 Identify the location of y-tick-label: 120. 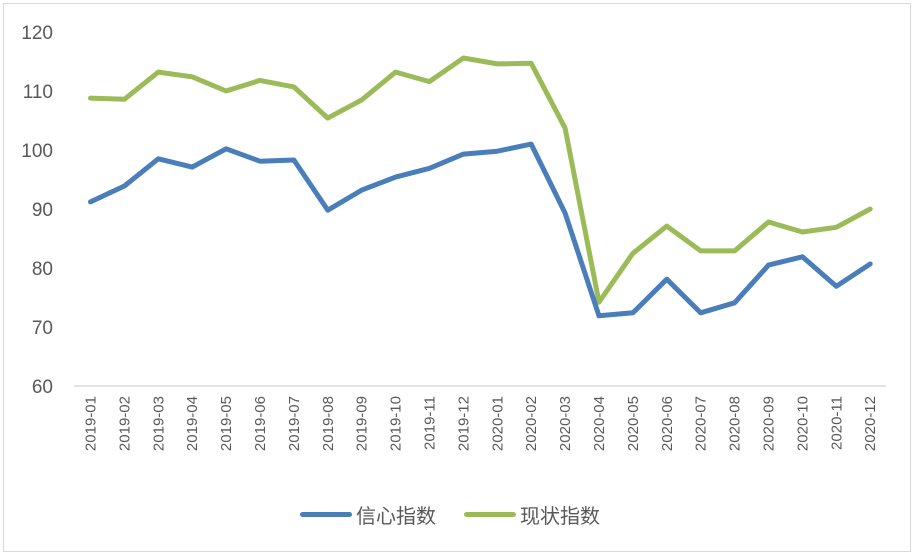
(37, 33).